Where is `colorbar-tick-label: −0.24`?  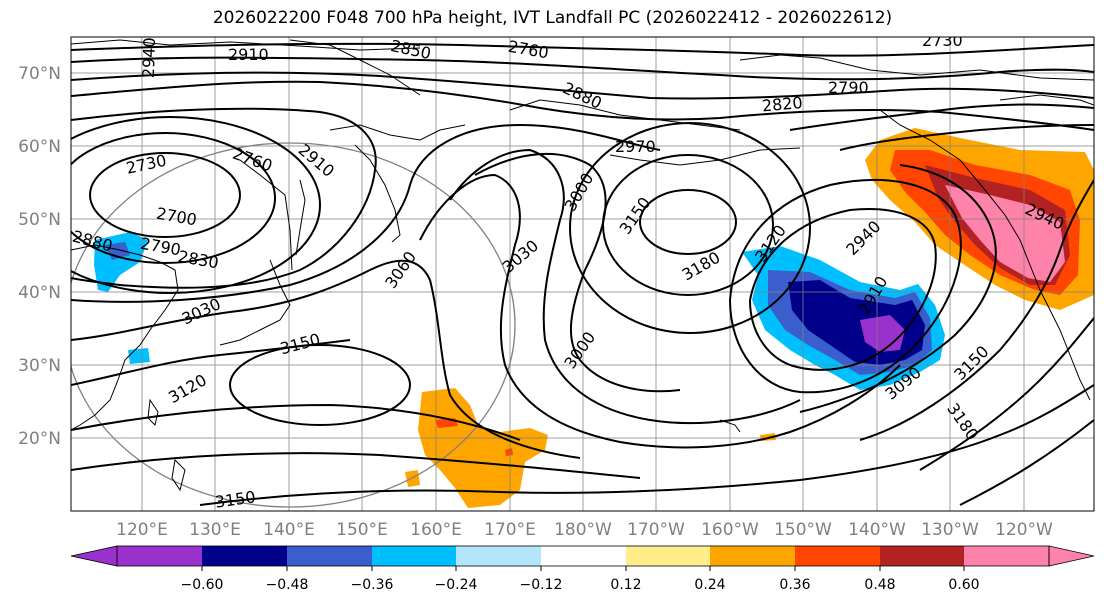
colorbar-tick-label: −0.24 is located at coordinates (456, 585).